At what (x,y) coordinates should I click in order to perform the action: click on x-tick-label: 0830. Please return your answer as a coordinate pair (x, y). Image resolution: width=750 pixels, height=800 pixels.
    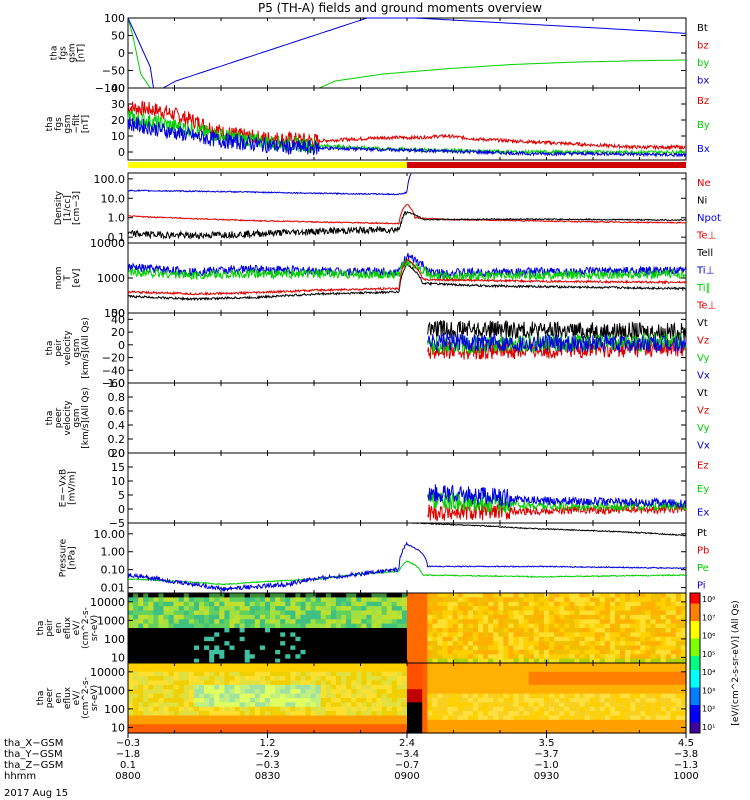
    Looking at the image, I should click on (267, 776).